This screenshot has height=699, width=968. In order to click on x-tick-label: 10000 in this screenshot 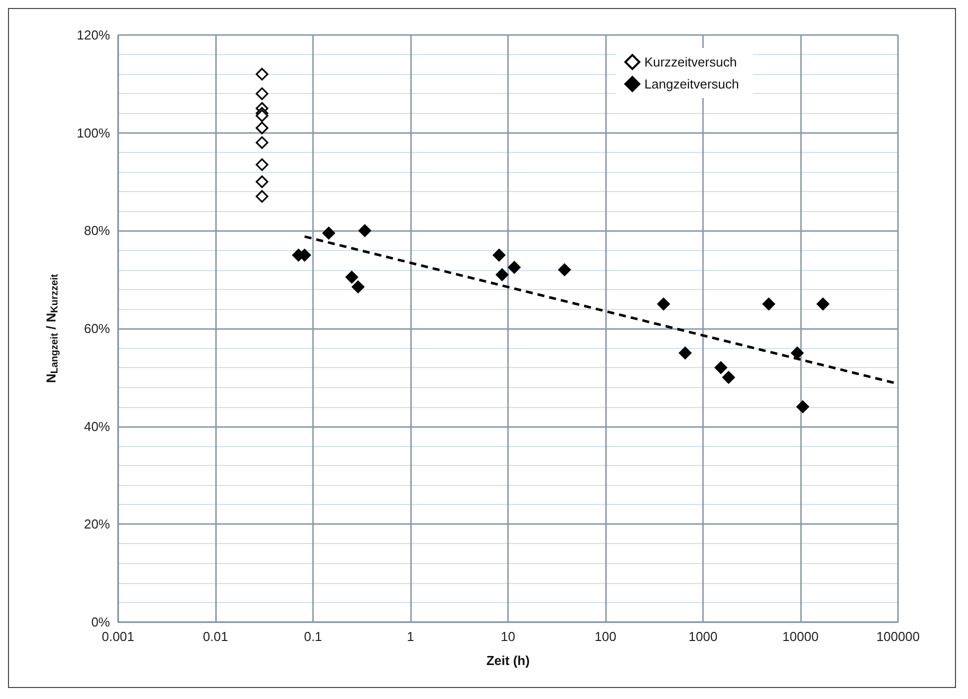, I will do `click(800, 636)`.